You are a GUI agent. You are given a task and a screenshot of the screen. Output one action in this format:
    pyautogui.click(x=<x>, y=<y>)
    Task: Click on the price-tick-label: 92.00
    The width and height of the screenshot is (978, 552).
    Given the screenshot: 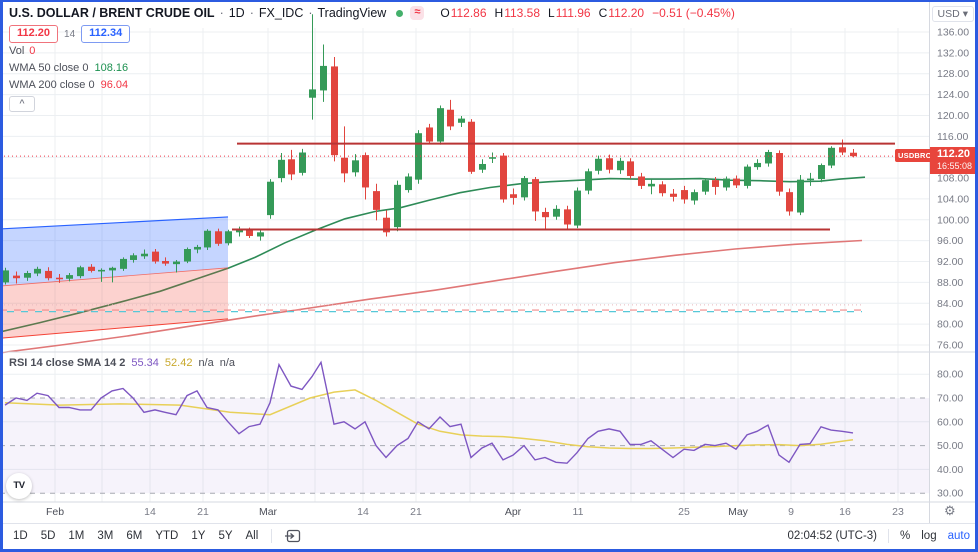 What is the action you would take?
    pyautogui.click(x=950, y=262)
    